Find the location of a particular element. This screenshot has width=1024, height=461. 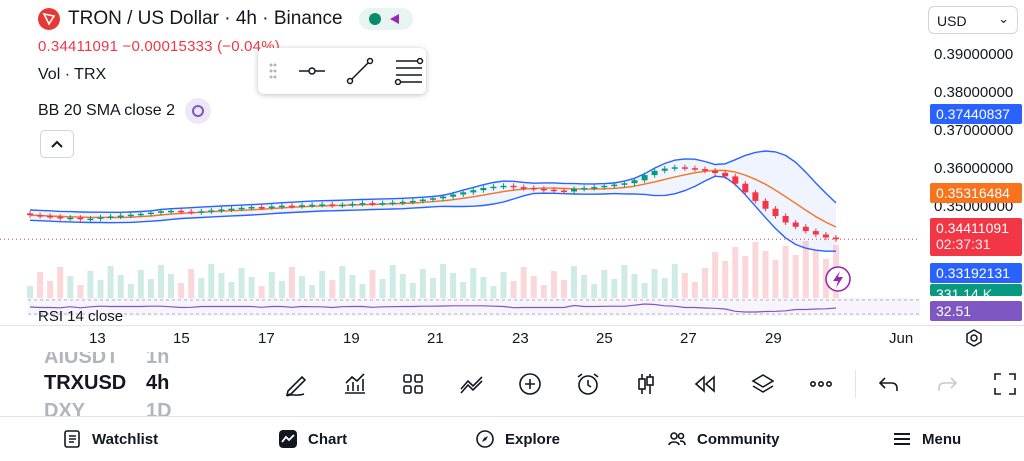

last-price-label: 0.34411091 02:37:31 is located at coordinates (976, 237).